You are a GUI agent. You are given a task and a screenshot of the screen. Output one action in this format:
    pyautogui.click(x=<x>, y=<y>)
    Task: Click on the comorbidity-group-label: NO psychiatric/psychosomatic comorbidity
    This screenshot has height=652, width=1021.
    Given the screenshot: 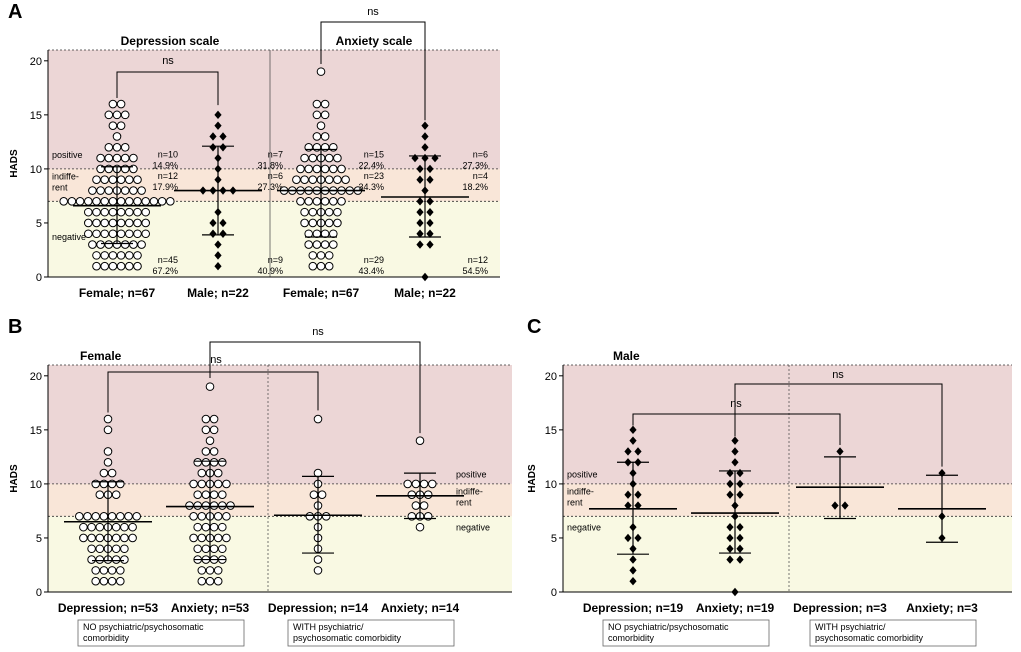 What is the action you would take?
    pyautogui.click(x=143, y=632)
    